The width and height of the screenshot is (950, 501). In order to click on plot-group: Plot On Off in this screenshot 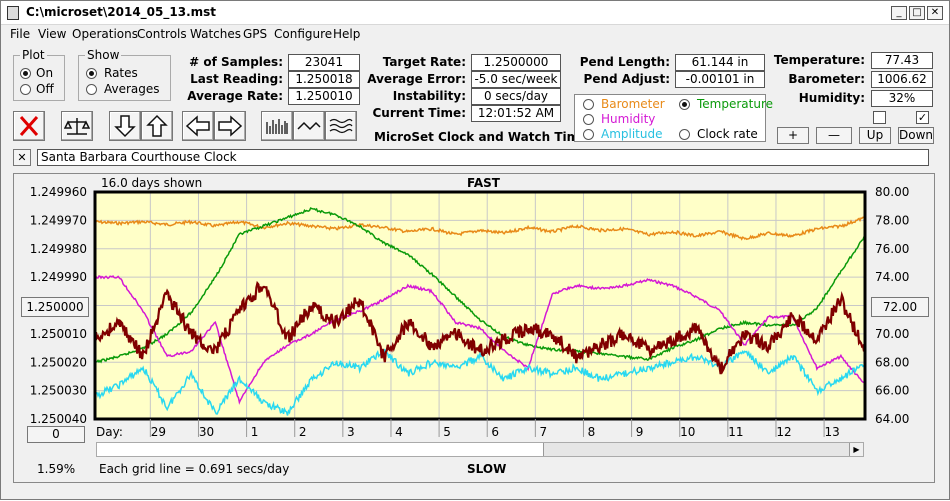, I will do `click(39, 74)`.